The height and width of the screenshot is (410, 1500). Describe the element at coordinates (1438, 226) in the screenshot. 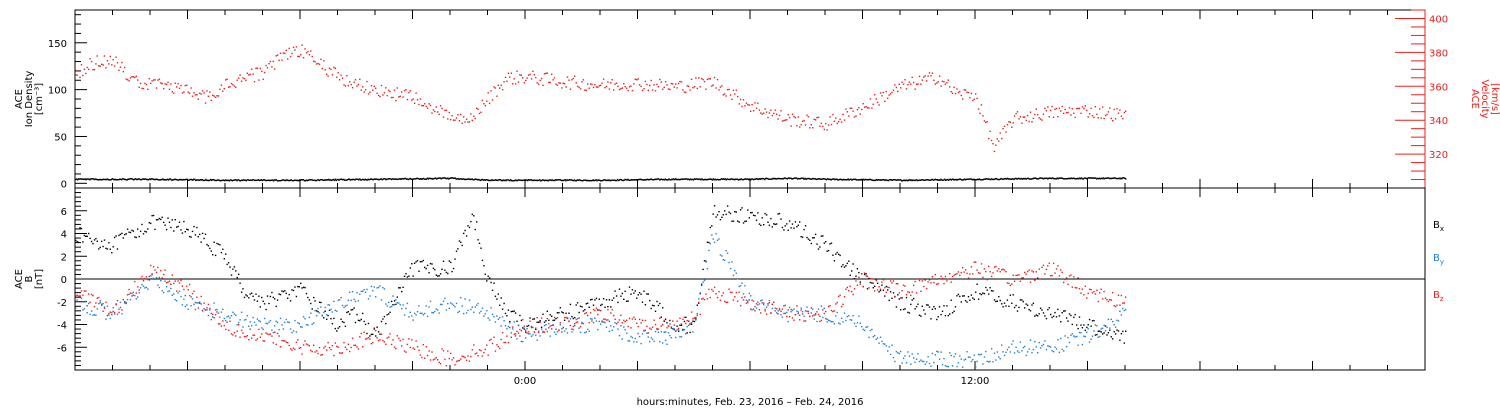

I see `legend-x: Bx` at that location.